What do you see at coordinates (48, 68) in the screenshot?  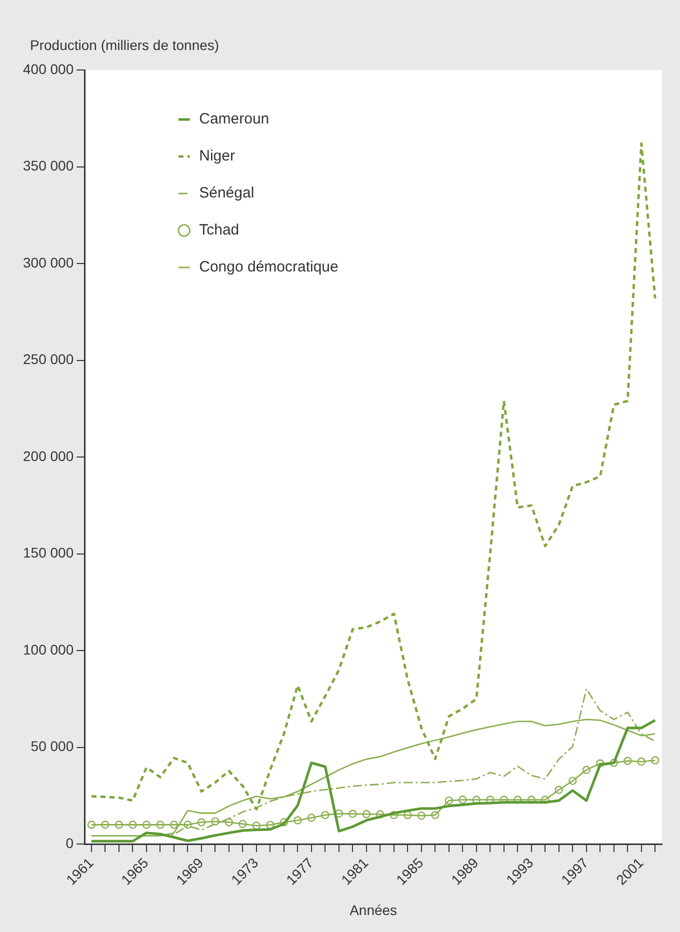 I see `y-tick-label: 400 000` at bounding box center [48, 68].